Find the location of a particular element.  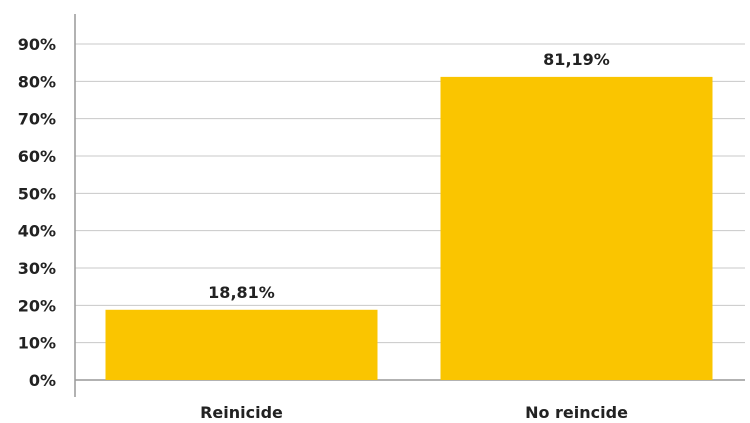

y-axis-ticks: 0% 10% 20% 30% 40% 50% 60% 70% 80% 90% is located at coordinates (37, 212).